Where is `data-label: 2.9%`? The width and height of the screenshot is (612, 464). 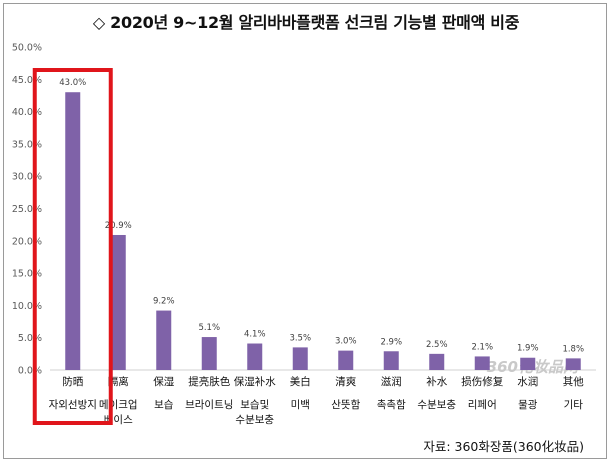
data-label: 2.9% is located at coordinates (391, 342).